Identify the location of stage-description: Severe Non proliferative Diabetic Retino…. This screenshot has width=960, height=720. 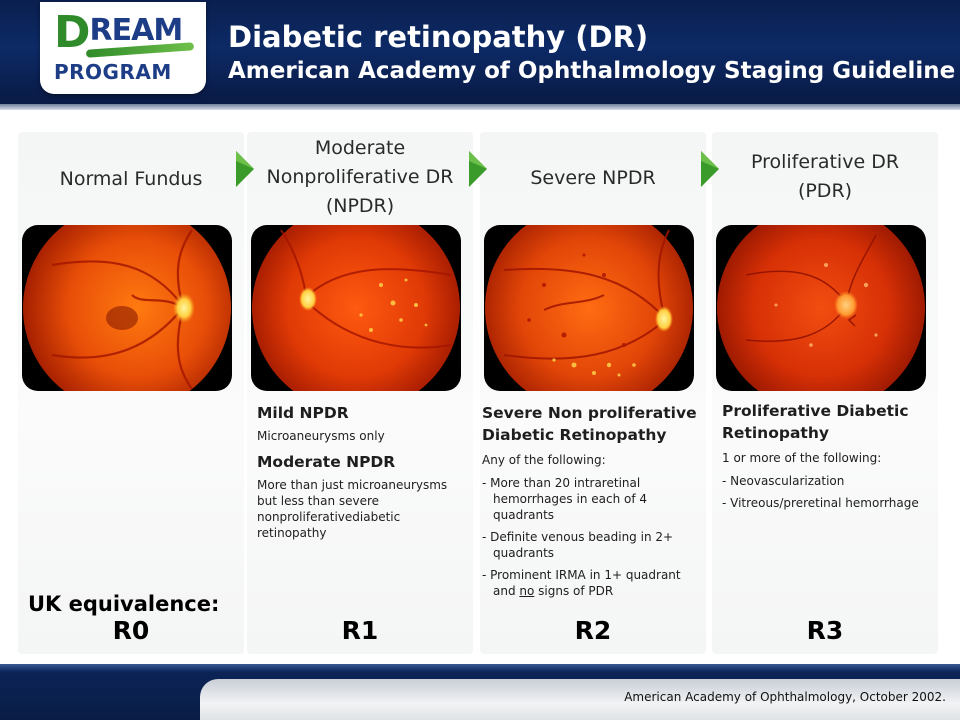
(593, 503).